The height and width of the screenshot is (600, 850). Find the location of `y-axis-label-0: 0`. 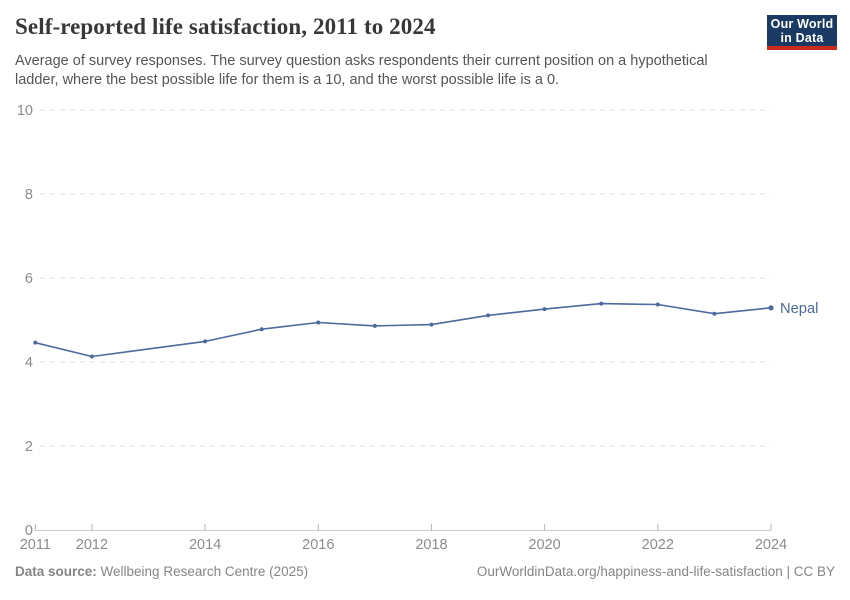

y-axis-label-0: 0 is located at coordinates (29, 531).